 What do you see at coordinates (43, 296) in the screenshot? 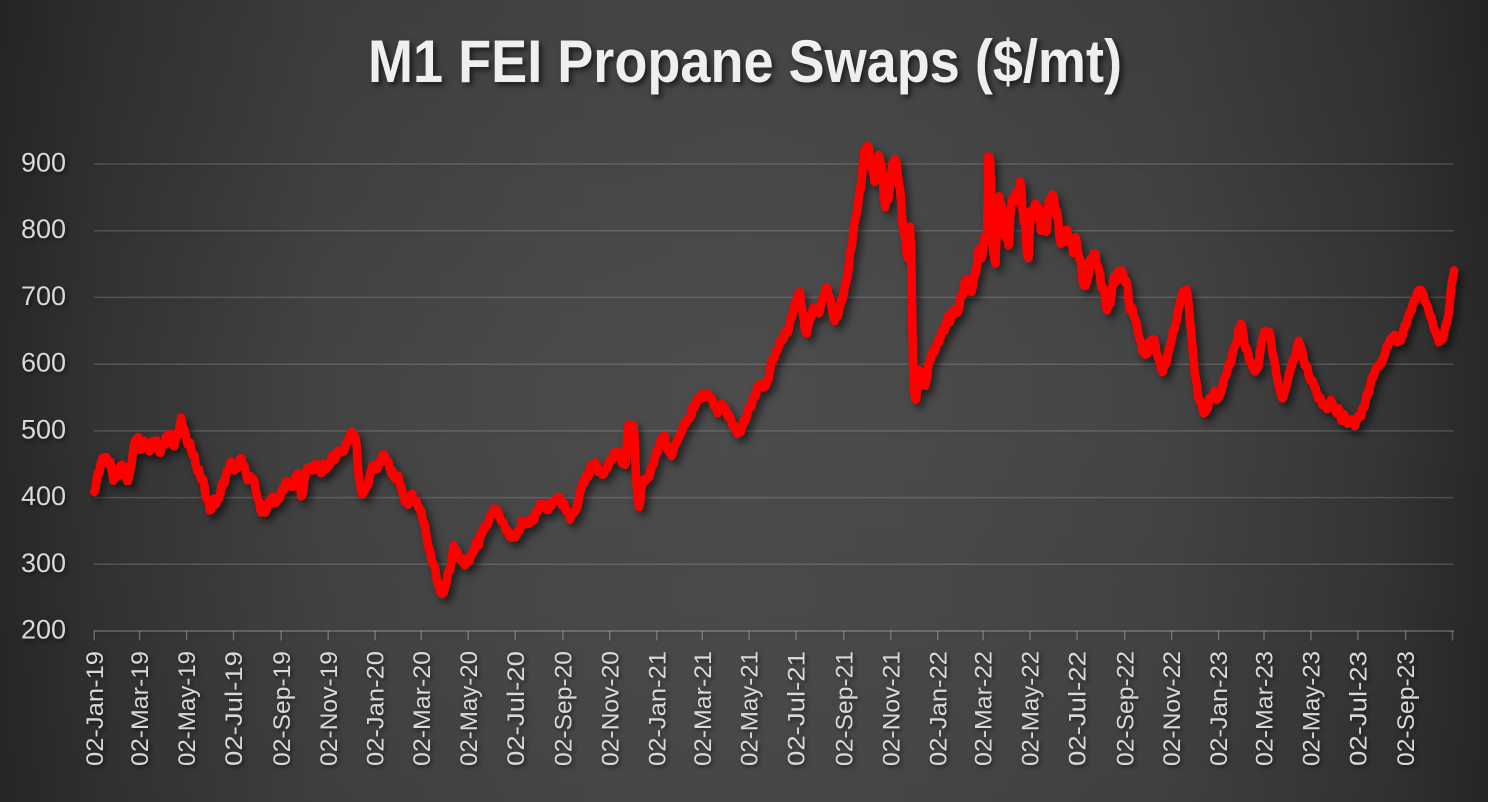
I see `svg-text: 700` at bounding box center [43, 296].